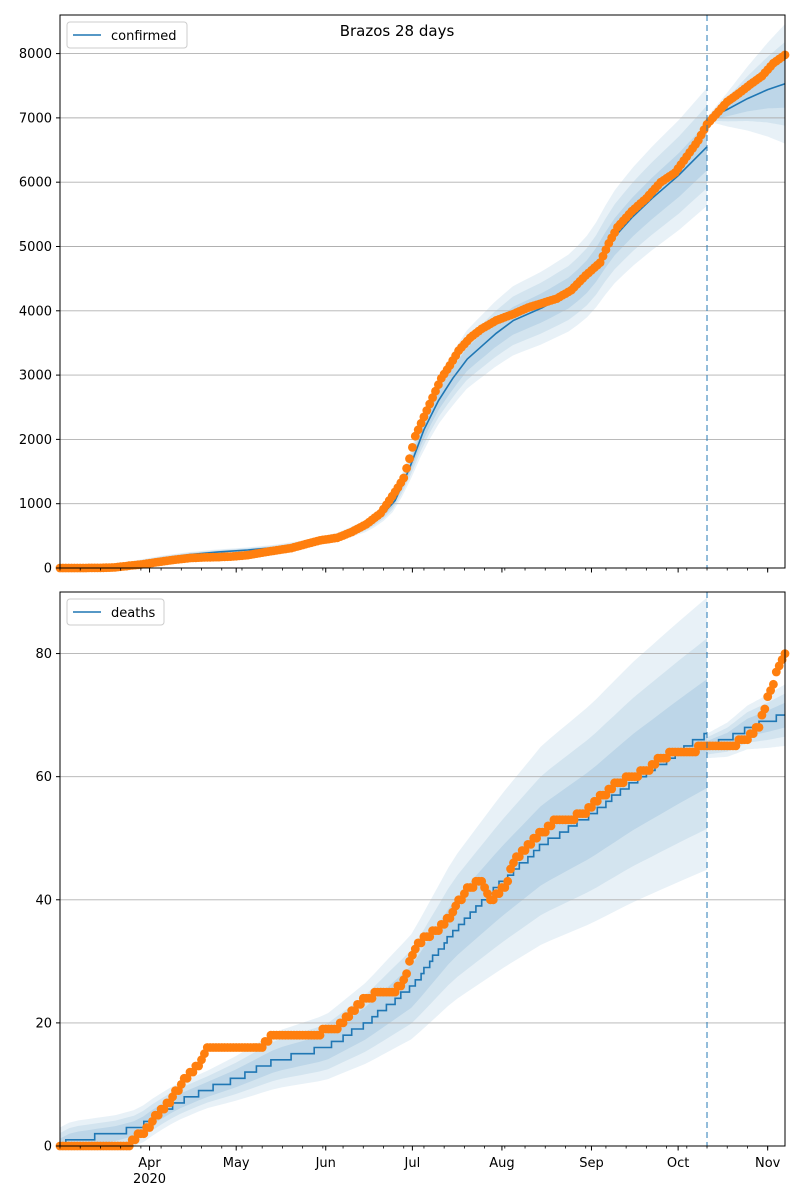  Describe the element at coordinates (412, 1163) in the screenshot. I see `x-tick-label: Jul` at that location.